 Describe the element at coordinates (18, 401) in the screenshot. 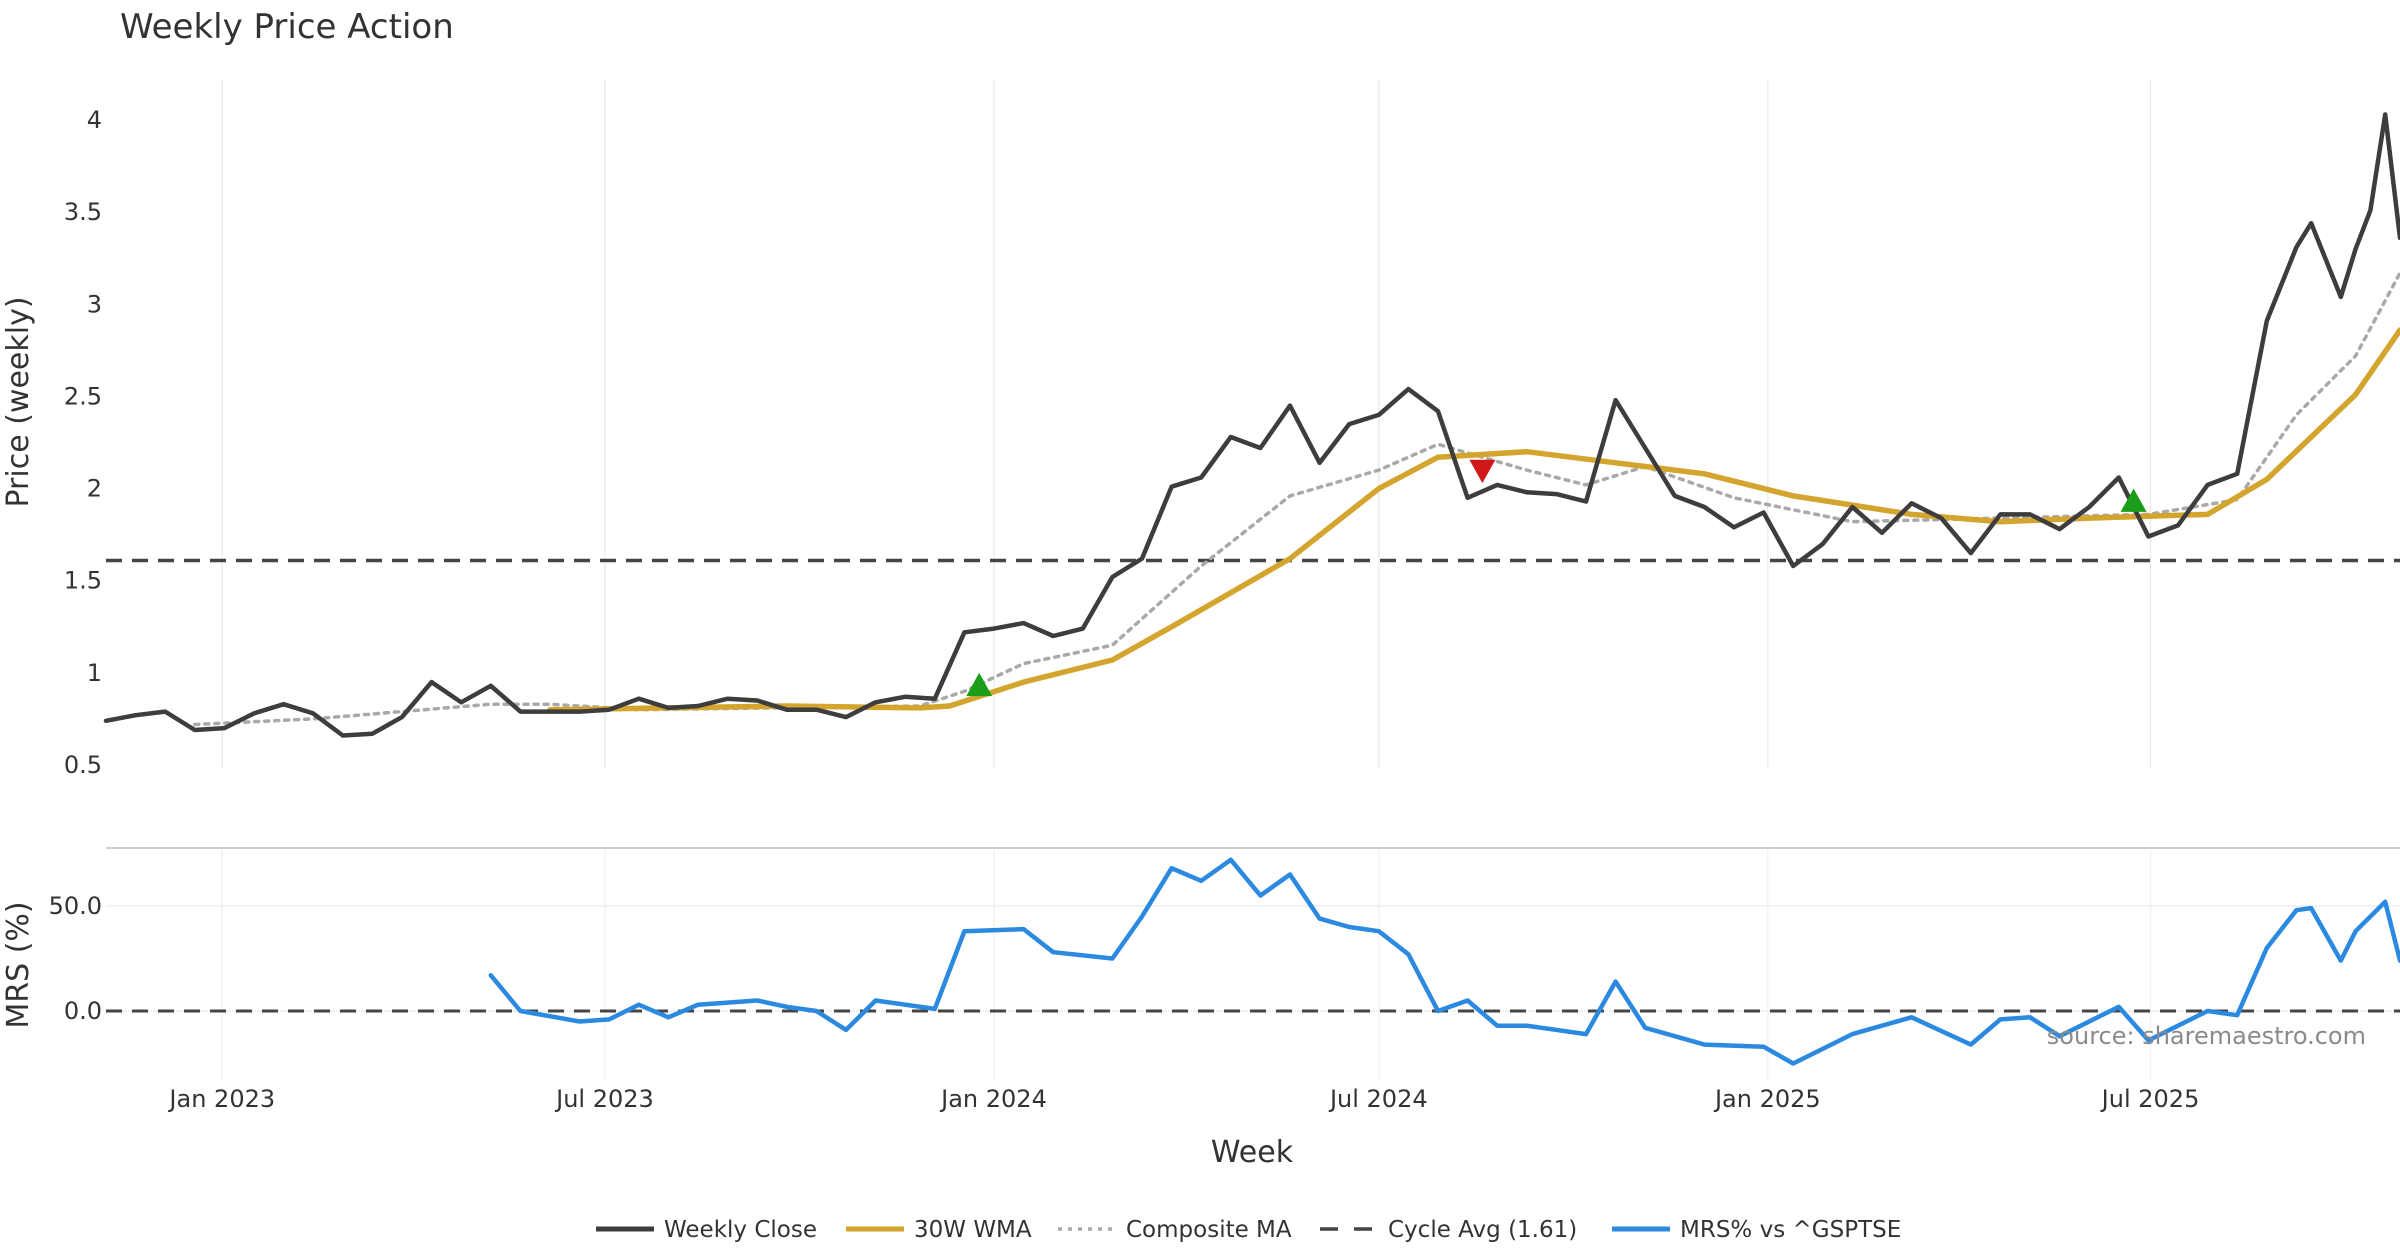

I see `price-axis-title: Price (weekly)` at that location.